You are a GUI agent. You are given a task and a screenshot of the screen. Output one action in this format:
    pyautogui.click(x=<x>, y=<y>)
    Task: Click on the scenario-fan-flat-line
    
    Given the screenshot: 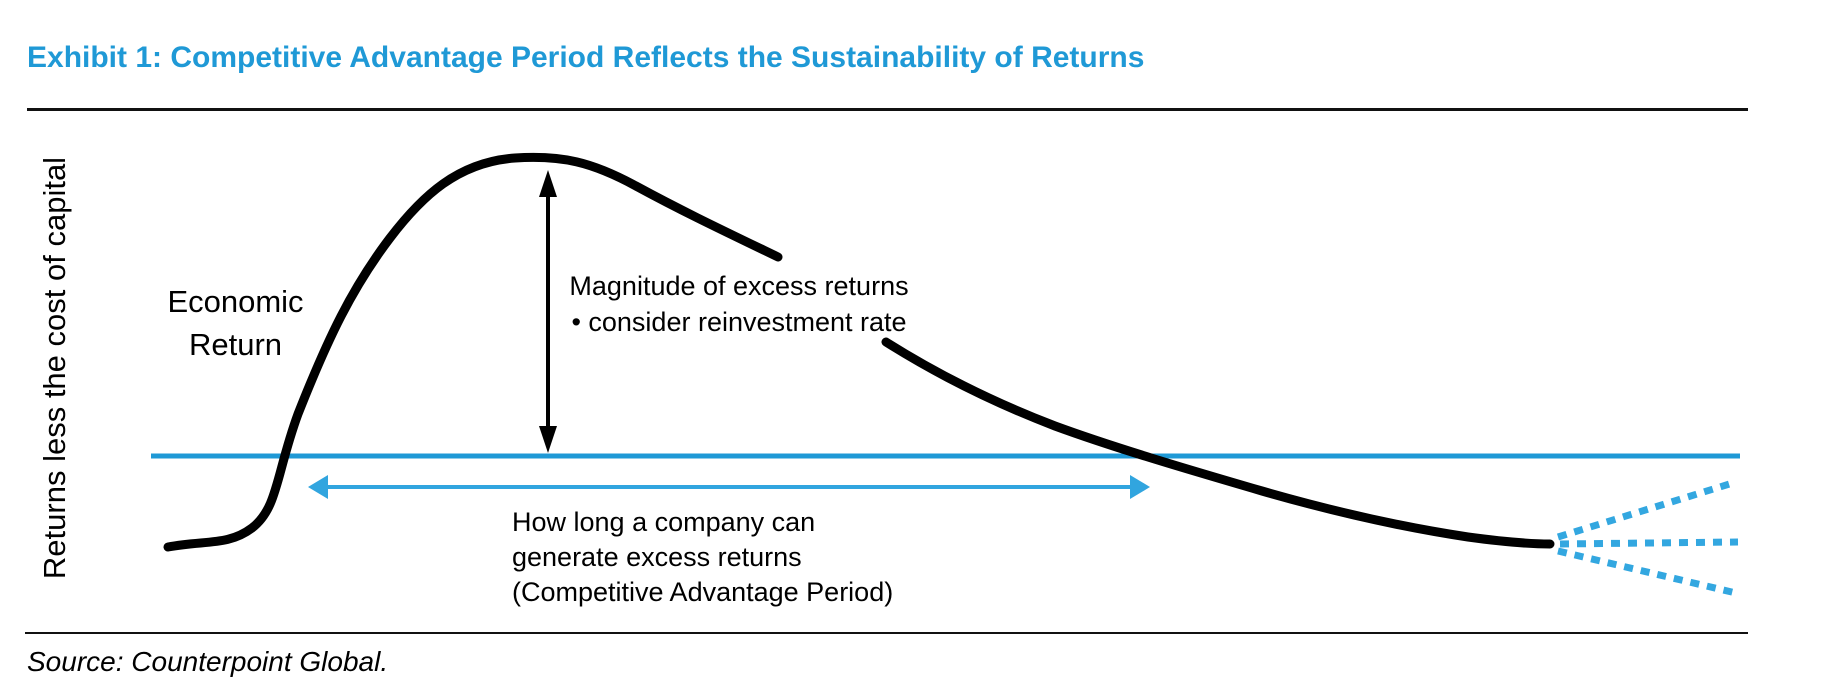 What is the action you would take?
    pyautogui.click(x=1649, y=543)
    